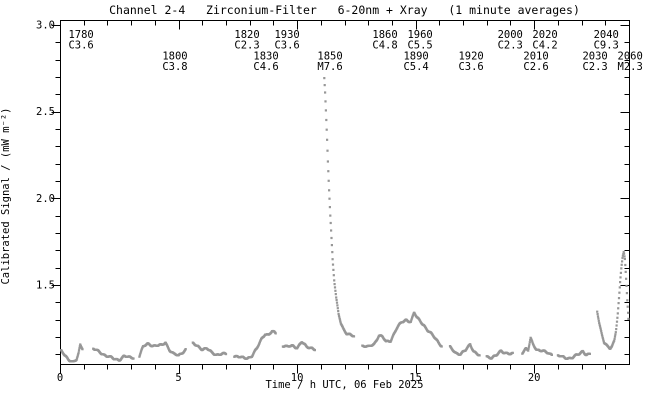 The height and width of the screenshot is (400, 650). I want to click on flare-event-number: 1820, so click(246, 35).